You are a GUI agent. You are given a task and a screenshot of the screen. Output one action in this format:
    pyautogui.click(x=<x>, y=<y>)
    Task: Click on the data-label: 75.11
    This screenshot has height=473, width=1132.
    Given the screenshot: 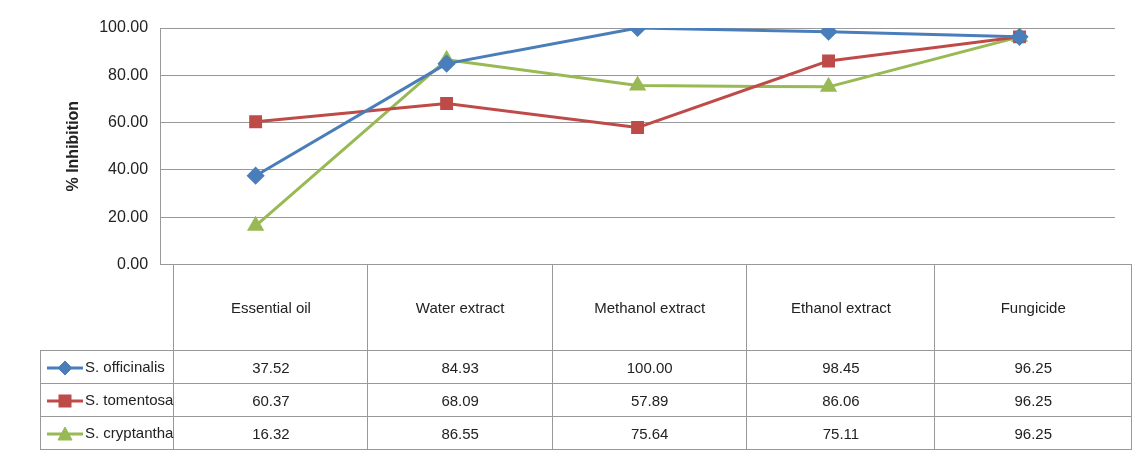 What is the action you would take?
    pyautogui.click(x=840, y=433)
    